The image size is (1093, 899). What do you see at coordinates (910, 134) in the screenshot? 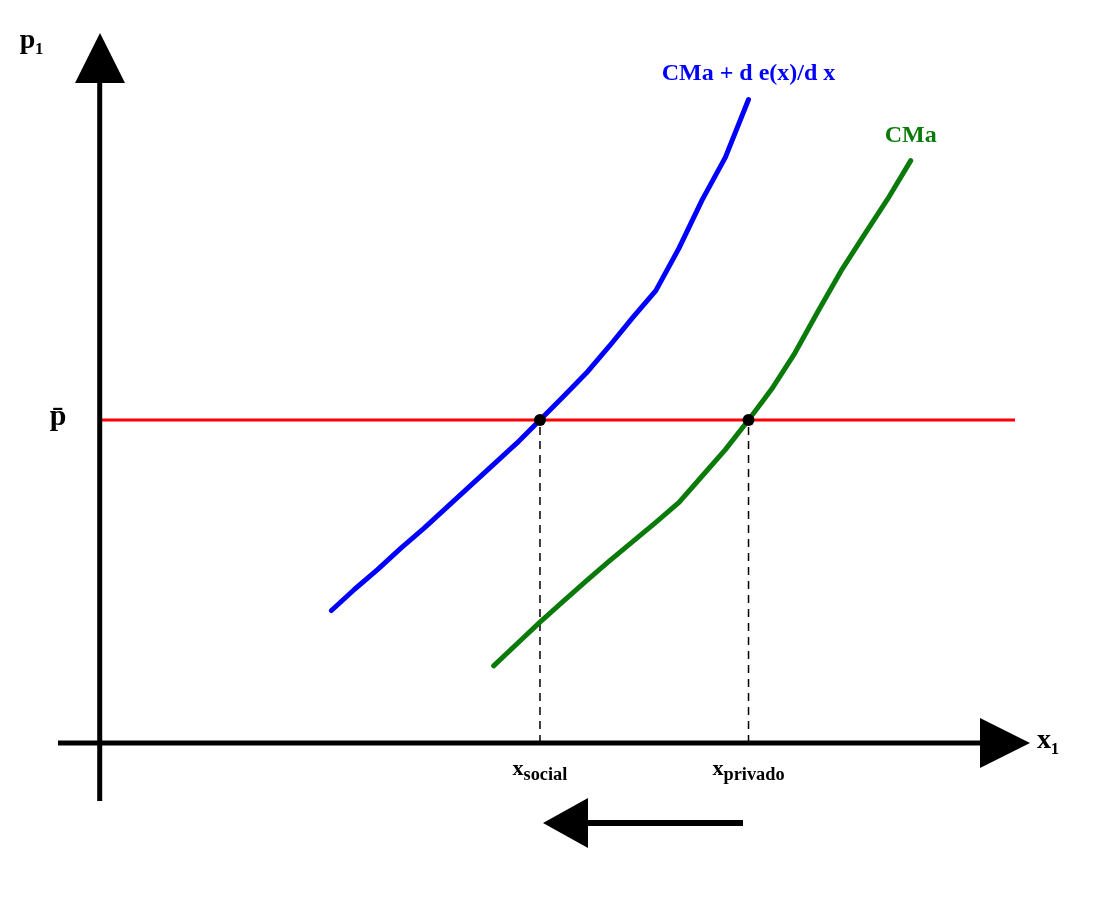
I see `series-label: CMa` at bounding box center [910, 134].